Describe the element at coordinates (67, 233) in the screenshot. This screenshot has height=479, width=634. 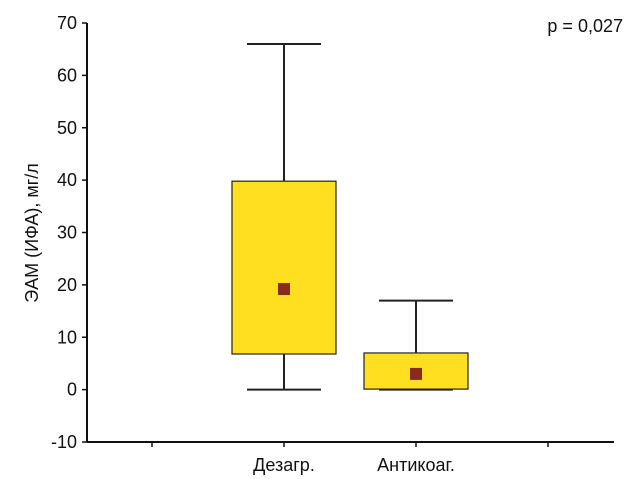
I see `y-tick-label: 30` at that location.